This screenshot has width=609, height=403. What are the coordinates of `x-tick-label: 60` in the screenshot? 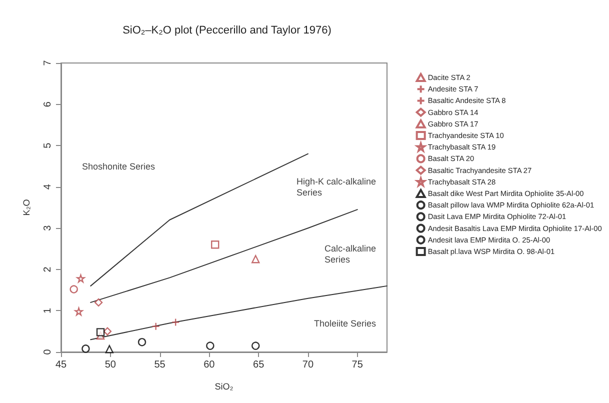 It's located at (210, 365).